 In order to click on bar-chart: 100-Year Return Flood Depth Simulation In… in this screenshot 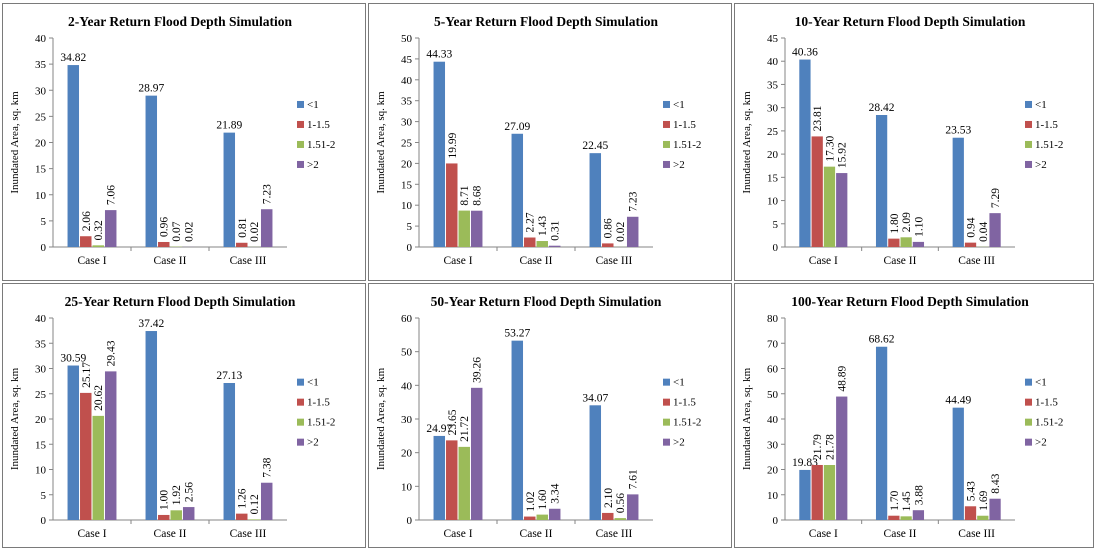, I will do `click(902, 417)`.